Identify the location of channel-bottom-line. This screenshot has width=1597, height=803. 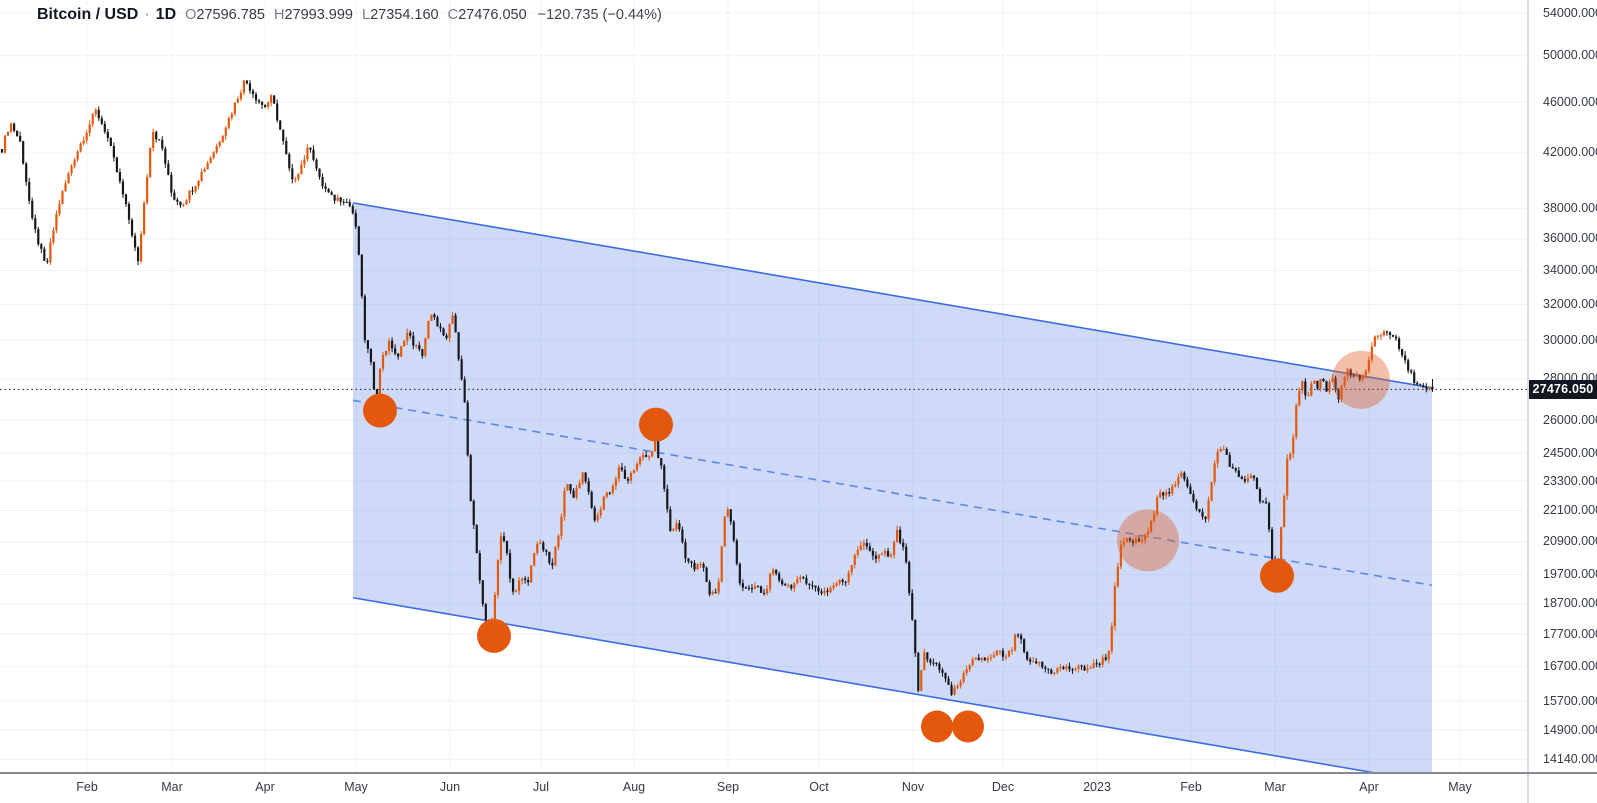
(864, 685).